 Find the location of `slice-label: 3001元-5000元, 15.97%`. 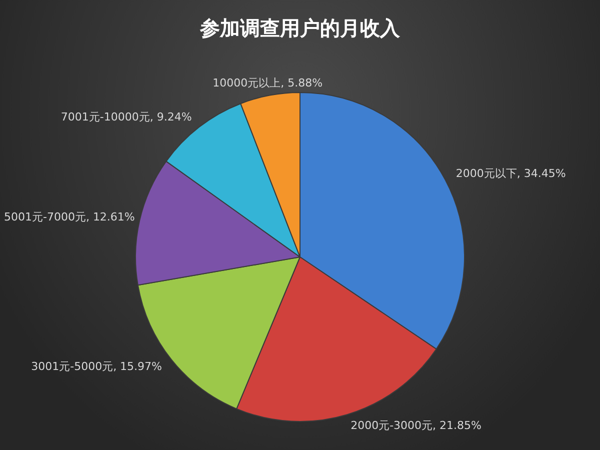

slice-label: 3001元-5000元, 15.97% is located at coordinates (96, 366).